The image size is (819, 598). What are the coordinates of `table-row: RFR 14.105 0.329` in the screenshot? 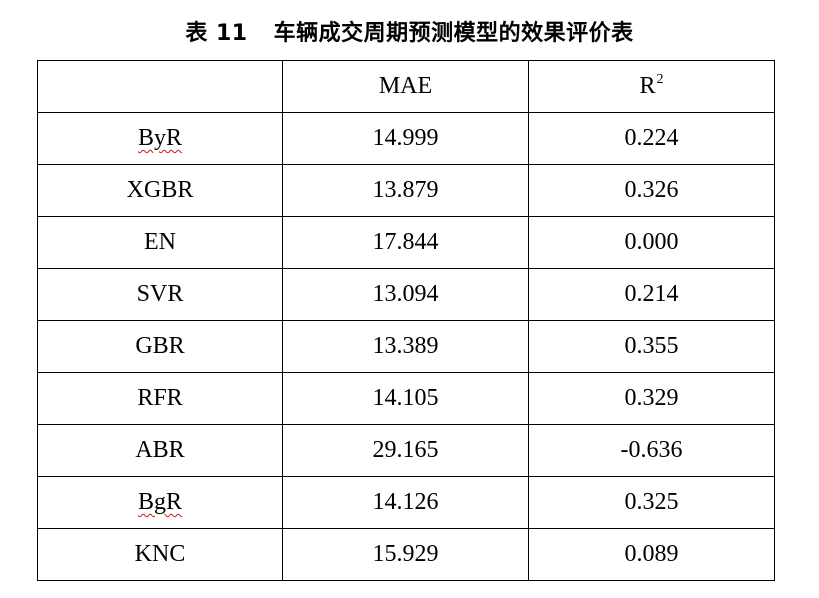 It's located at (406, 398).